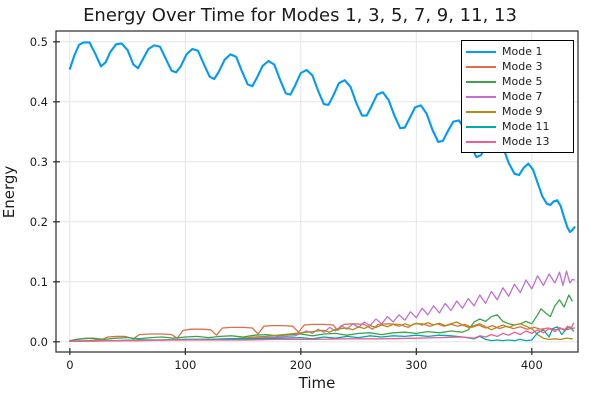 This screenshot has height=400, width=600. Describe the element at coordinates (522, 51) in the screenshot. I see `legend-label: Mode 1` at that location.